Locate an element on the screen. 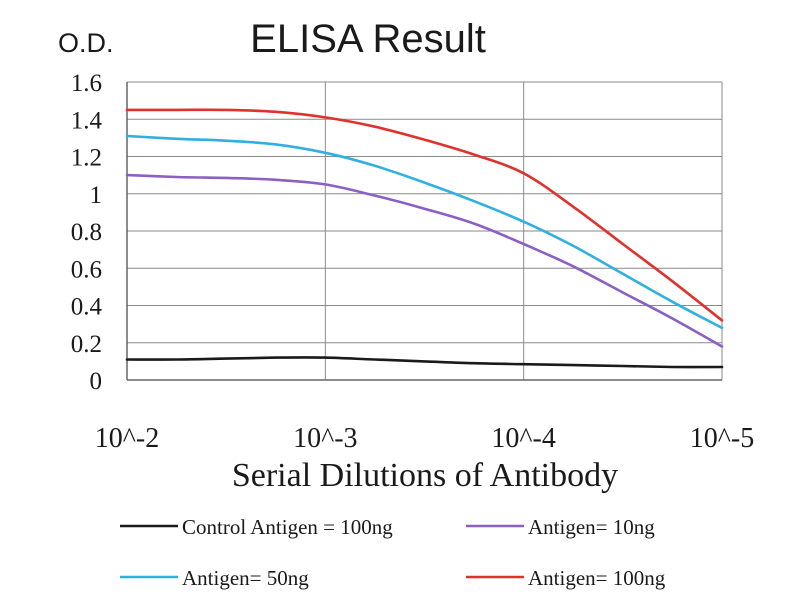 The width and height of the screenshot is (800, 600). legend-label-control: Control Antigen = 100ng is located at coordinates (287, 527).